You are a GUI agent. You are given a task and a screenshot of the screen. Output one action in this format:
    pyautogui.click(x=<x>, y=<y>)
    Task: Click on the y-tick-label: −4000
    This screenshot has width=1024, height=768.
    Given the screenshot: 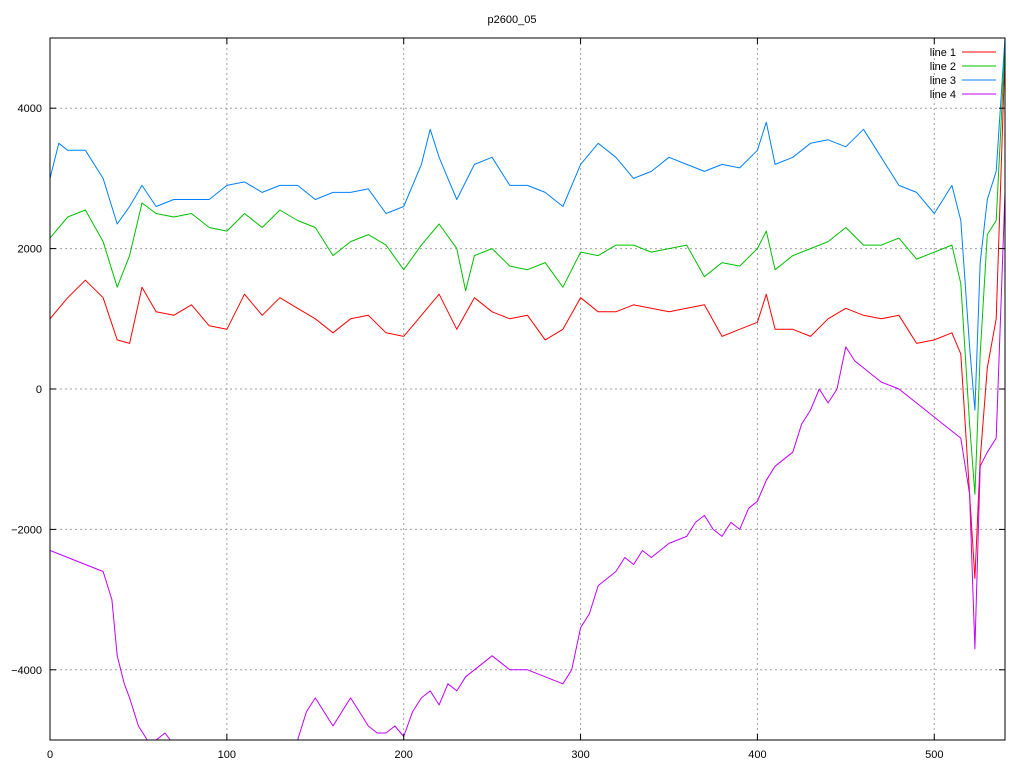 What is the action you would take?
    pyautogui.click(x=26, y=671)
    